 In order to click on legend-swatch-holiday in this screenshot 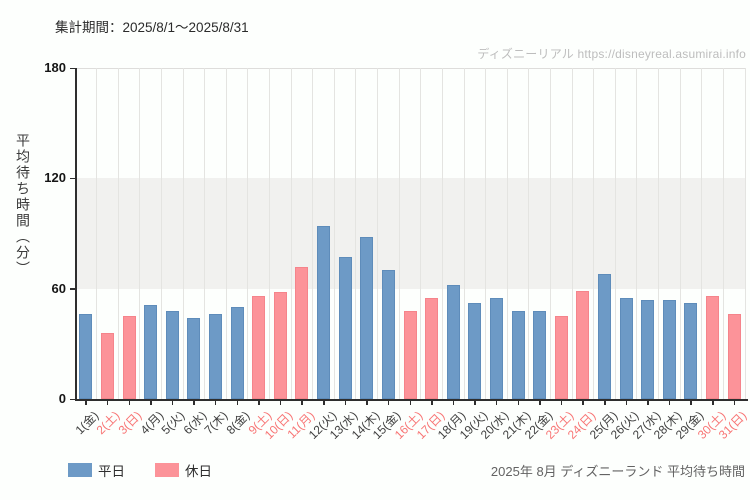, I will do `click(167, 470)`.